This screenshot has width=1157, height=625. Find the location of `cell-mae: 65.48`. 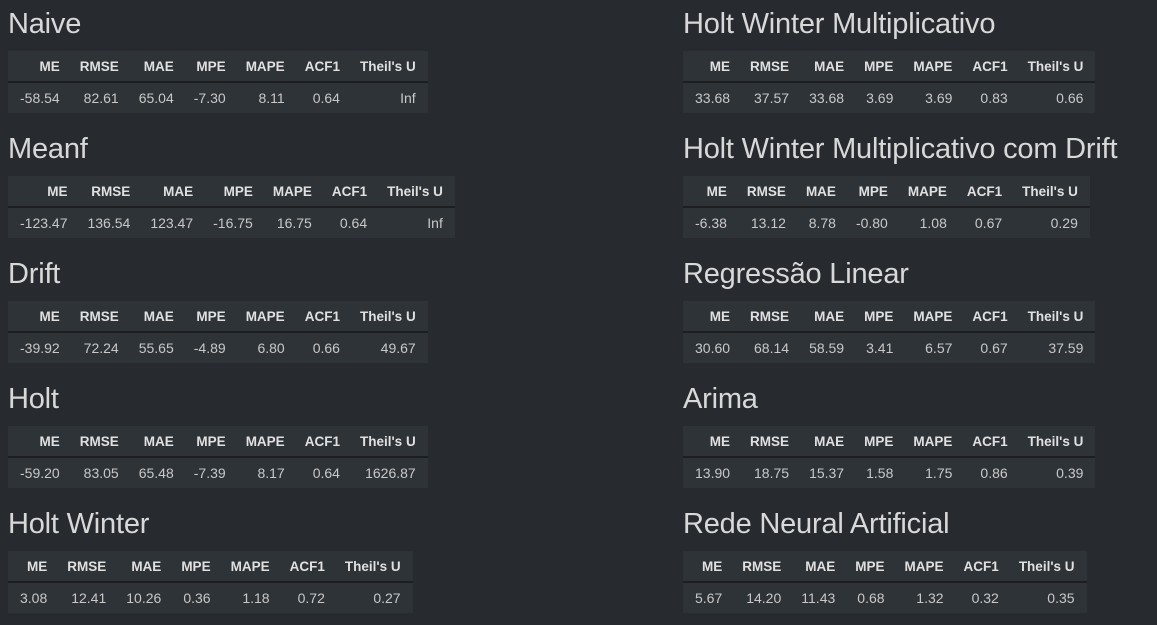

cell-mae: 65.48 is located at coordinates (146, 472).